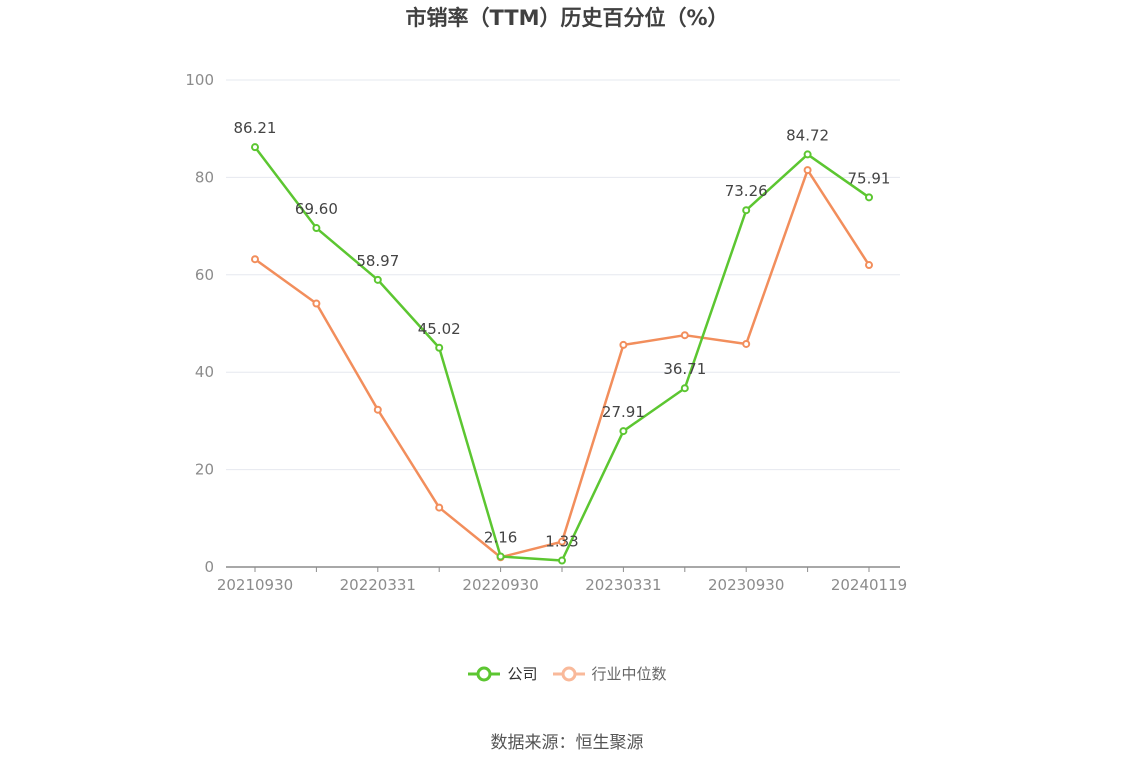 The height and width of the screenshot is (766, 1134). Describe the element at coordinates (204, 470) in the screenshot. I see `y-tick-label: 20` at that location.